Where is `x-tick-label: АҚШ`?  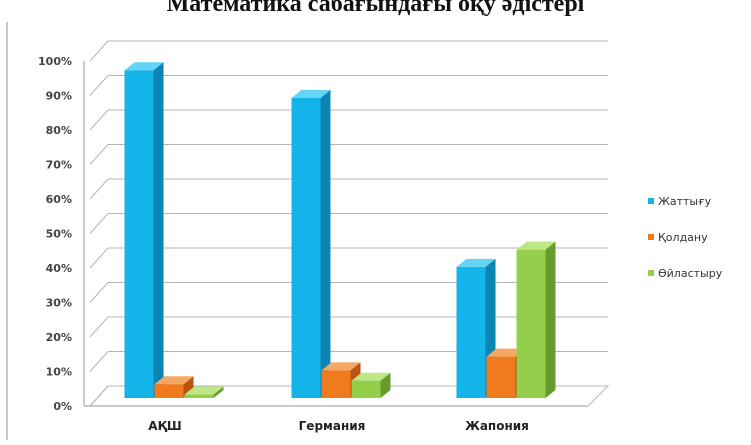
x-tick-label: АҚШ is located at coordinates (164, 426).